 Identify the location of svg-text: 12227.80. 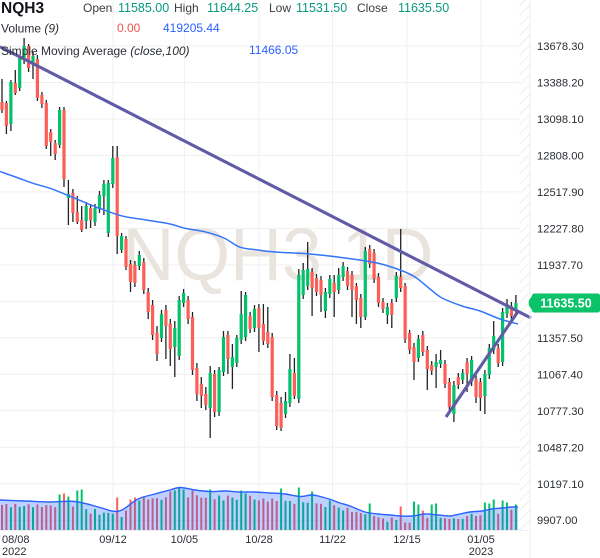
(560, 229).